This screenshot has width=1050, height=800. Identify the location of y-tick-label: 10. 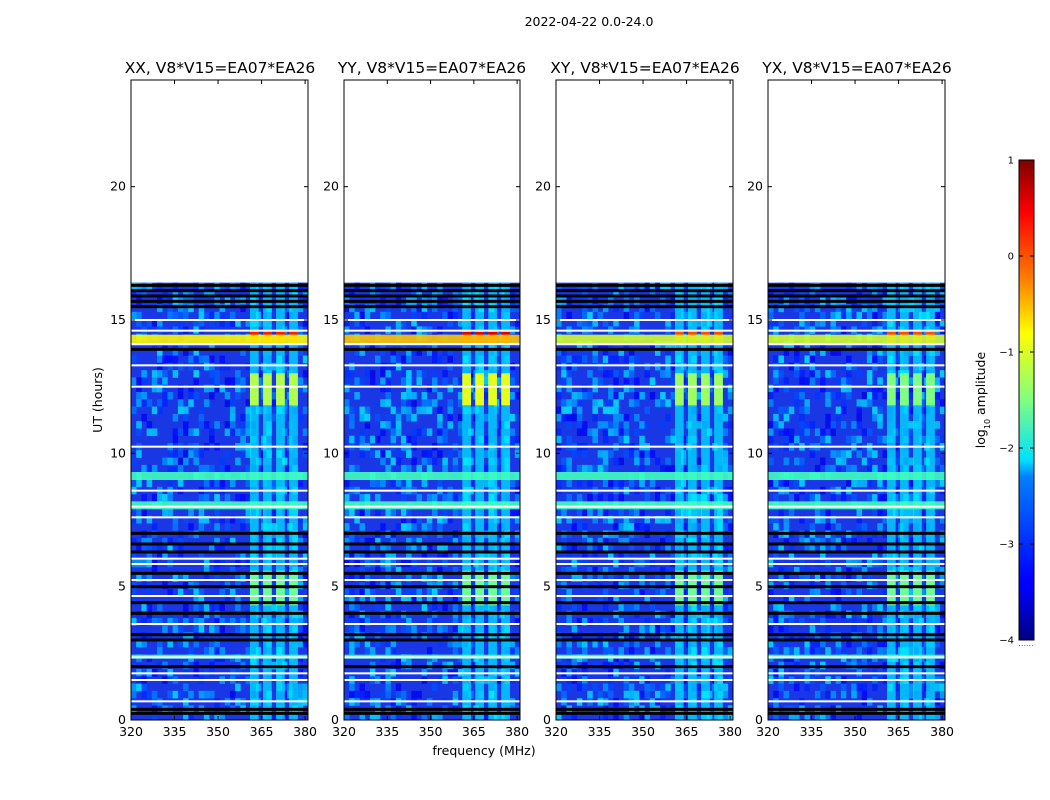
(331, 452).